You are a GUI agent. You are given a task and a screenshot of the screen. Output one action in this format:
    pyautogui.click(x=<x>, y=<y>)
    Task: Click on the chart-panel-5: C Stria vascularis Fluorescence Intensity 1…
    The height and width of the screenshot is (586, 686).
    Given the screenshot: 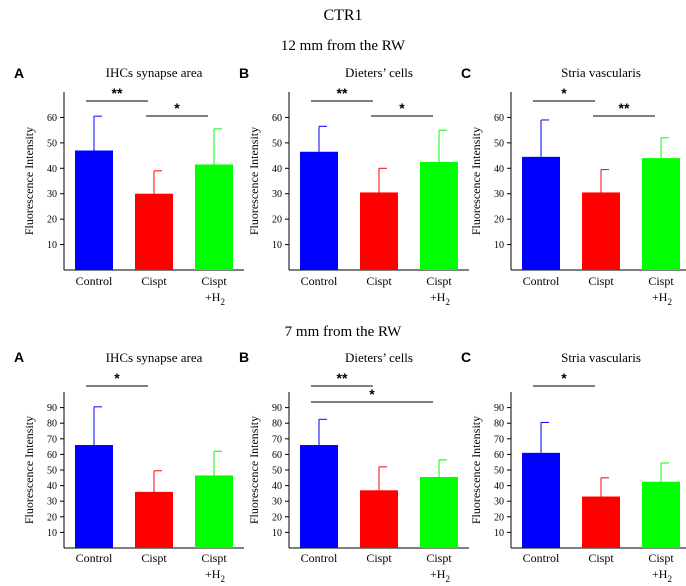 What is the action you would take?
    pyautogui.click(x=573, y=466)
    